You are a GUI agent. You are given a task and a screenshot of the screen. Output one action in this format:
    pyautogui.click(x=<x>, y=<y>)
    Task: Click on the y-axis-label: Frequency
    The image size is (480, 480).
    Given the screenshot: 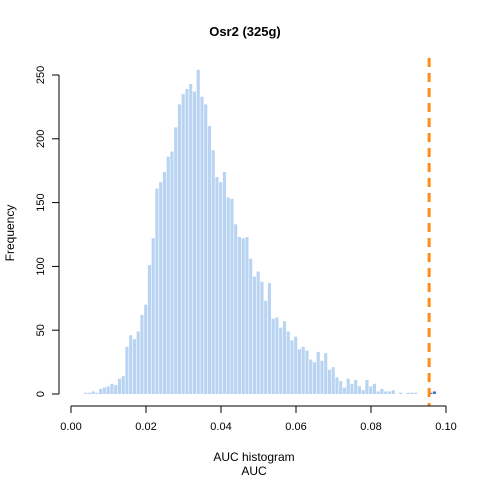 What is the action you would take?
    pyautogui.click(x=10, y=233)
    